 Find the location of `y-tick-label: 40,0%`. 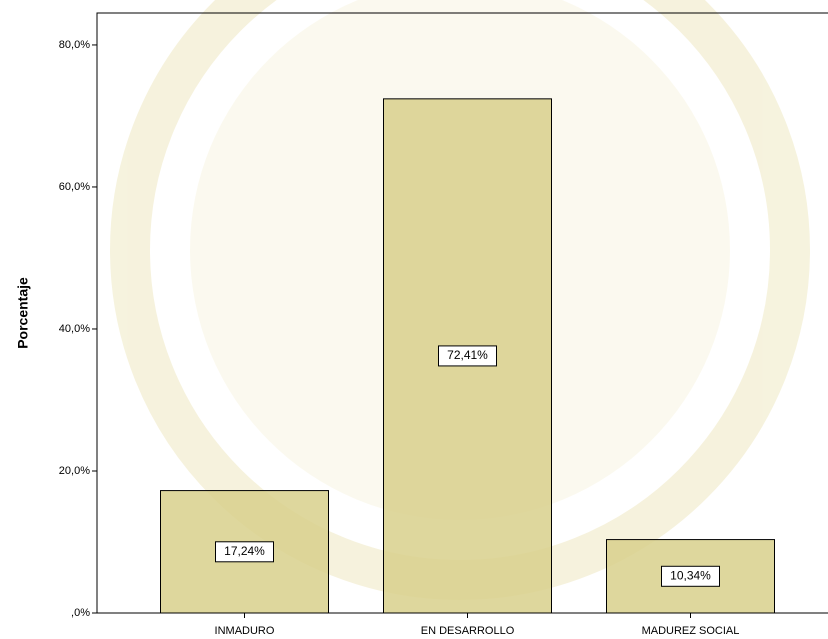

y-tick-label: 40,0% is located at coordinates (74, 329).